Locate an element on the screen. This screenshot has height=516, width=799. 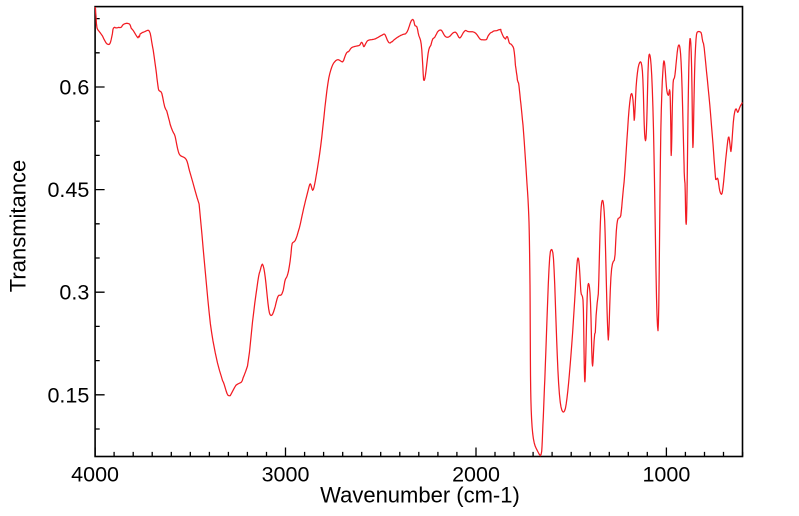
svg-text: 1000 is located at coordinates (666, 475).